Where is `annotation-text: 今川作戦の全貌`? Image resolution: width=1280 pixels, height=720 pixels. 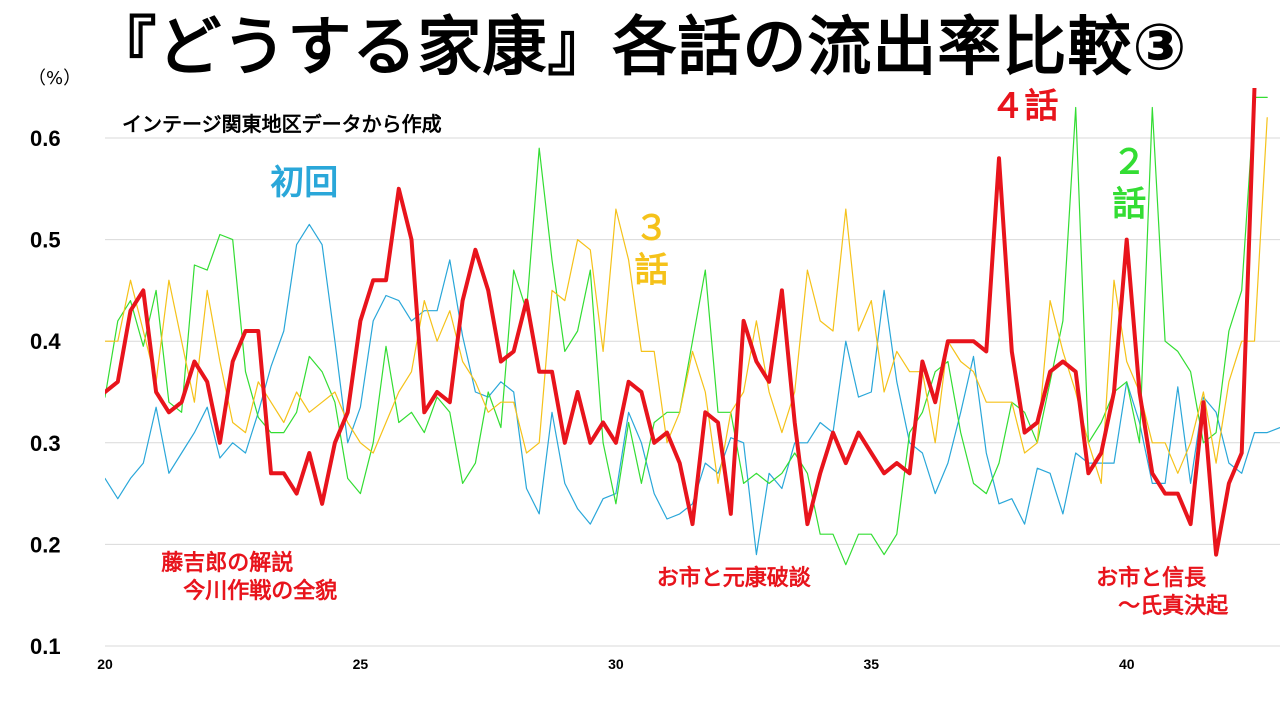
annotation-text: 今川作戦の全貌 is located at coordinates (260, 591).